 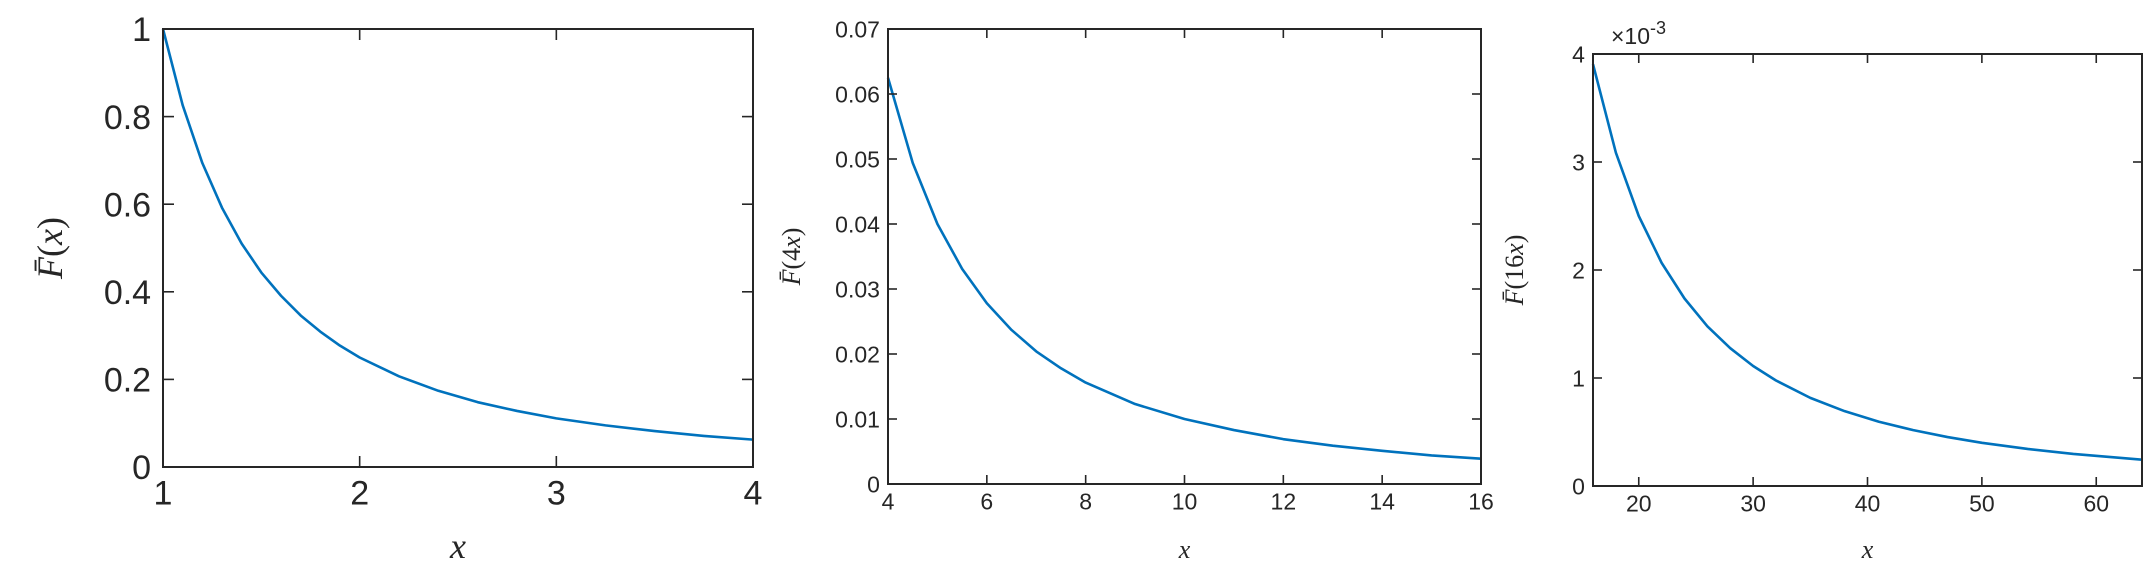 I want to click on x-tick-label: 60, so click(x=2096, y=503).